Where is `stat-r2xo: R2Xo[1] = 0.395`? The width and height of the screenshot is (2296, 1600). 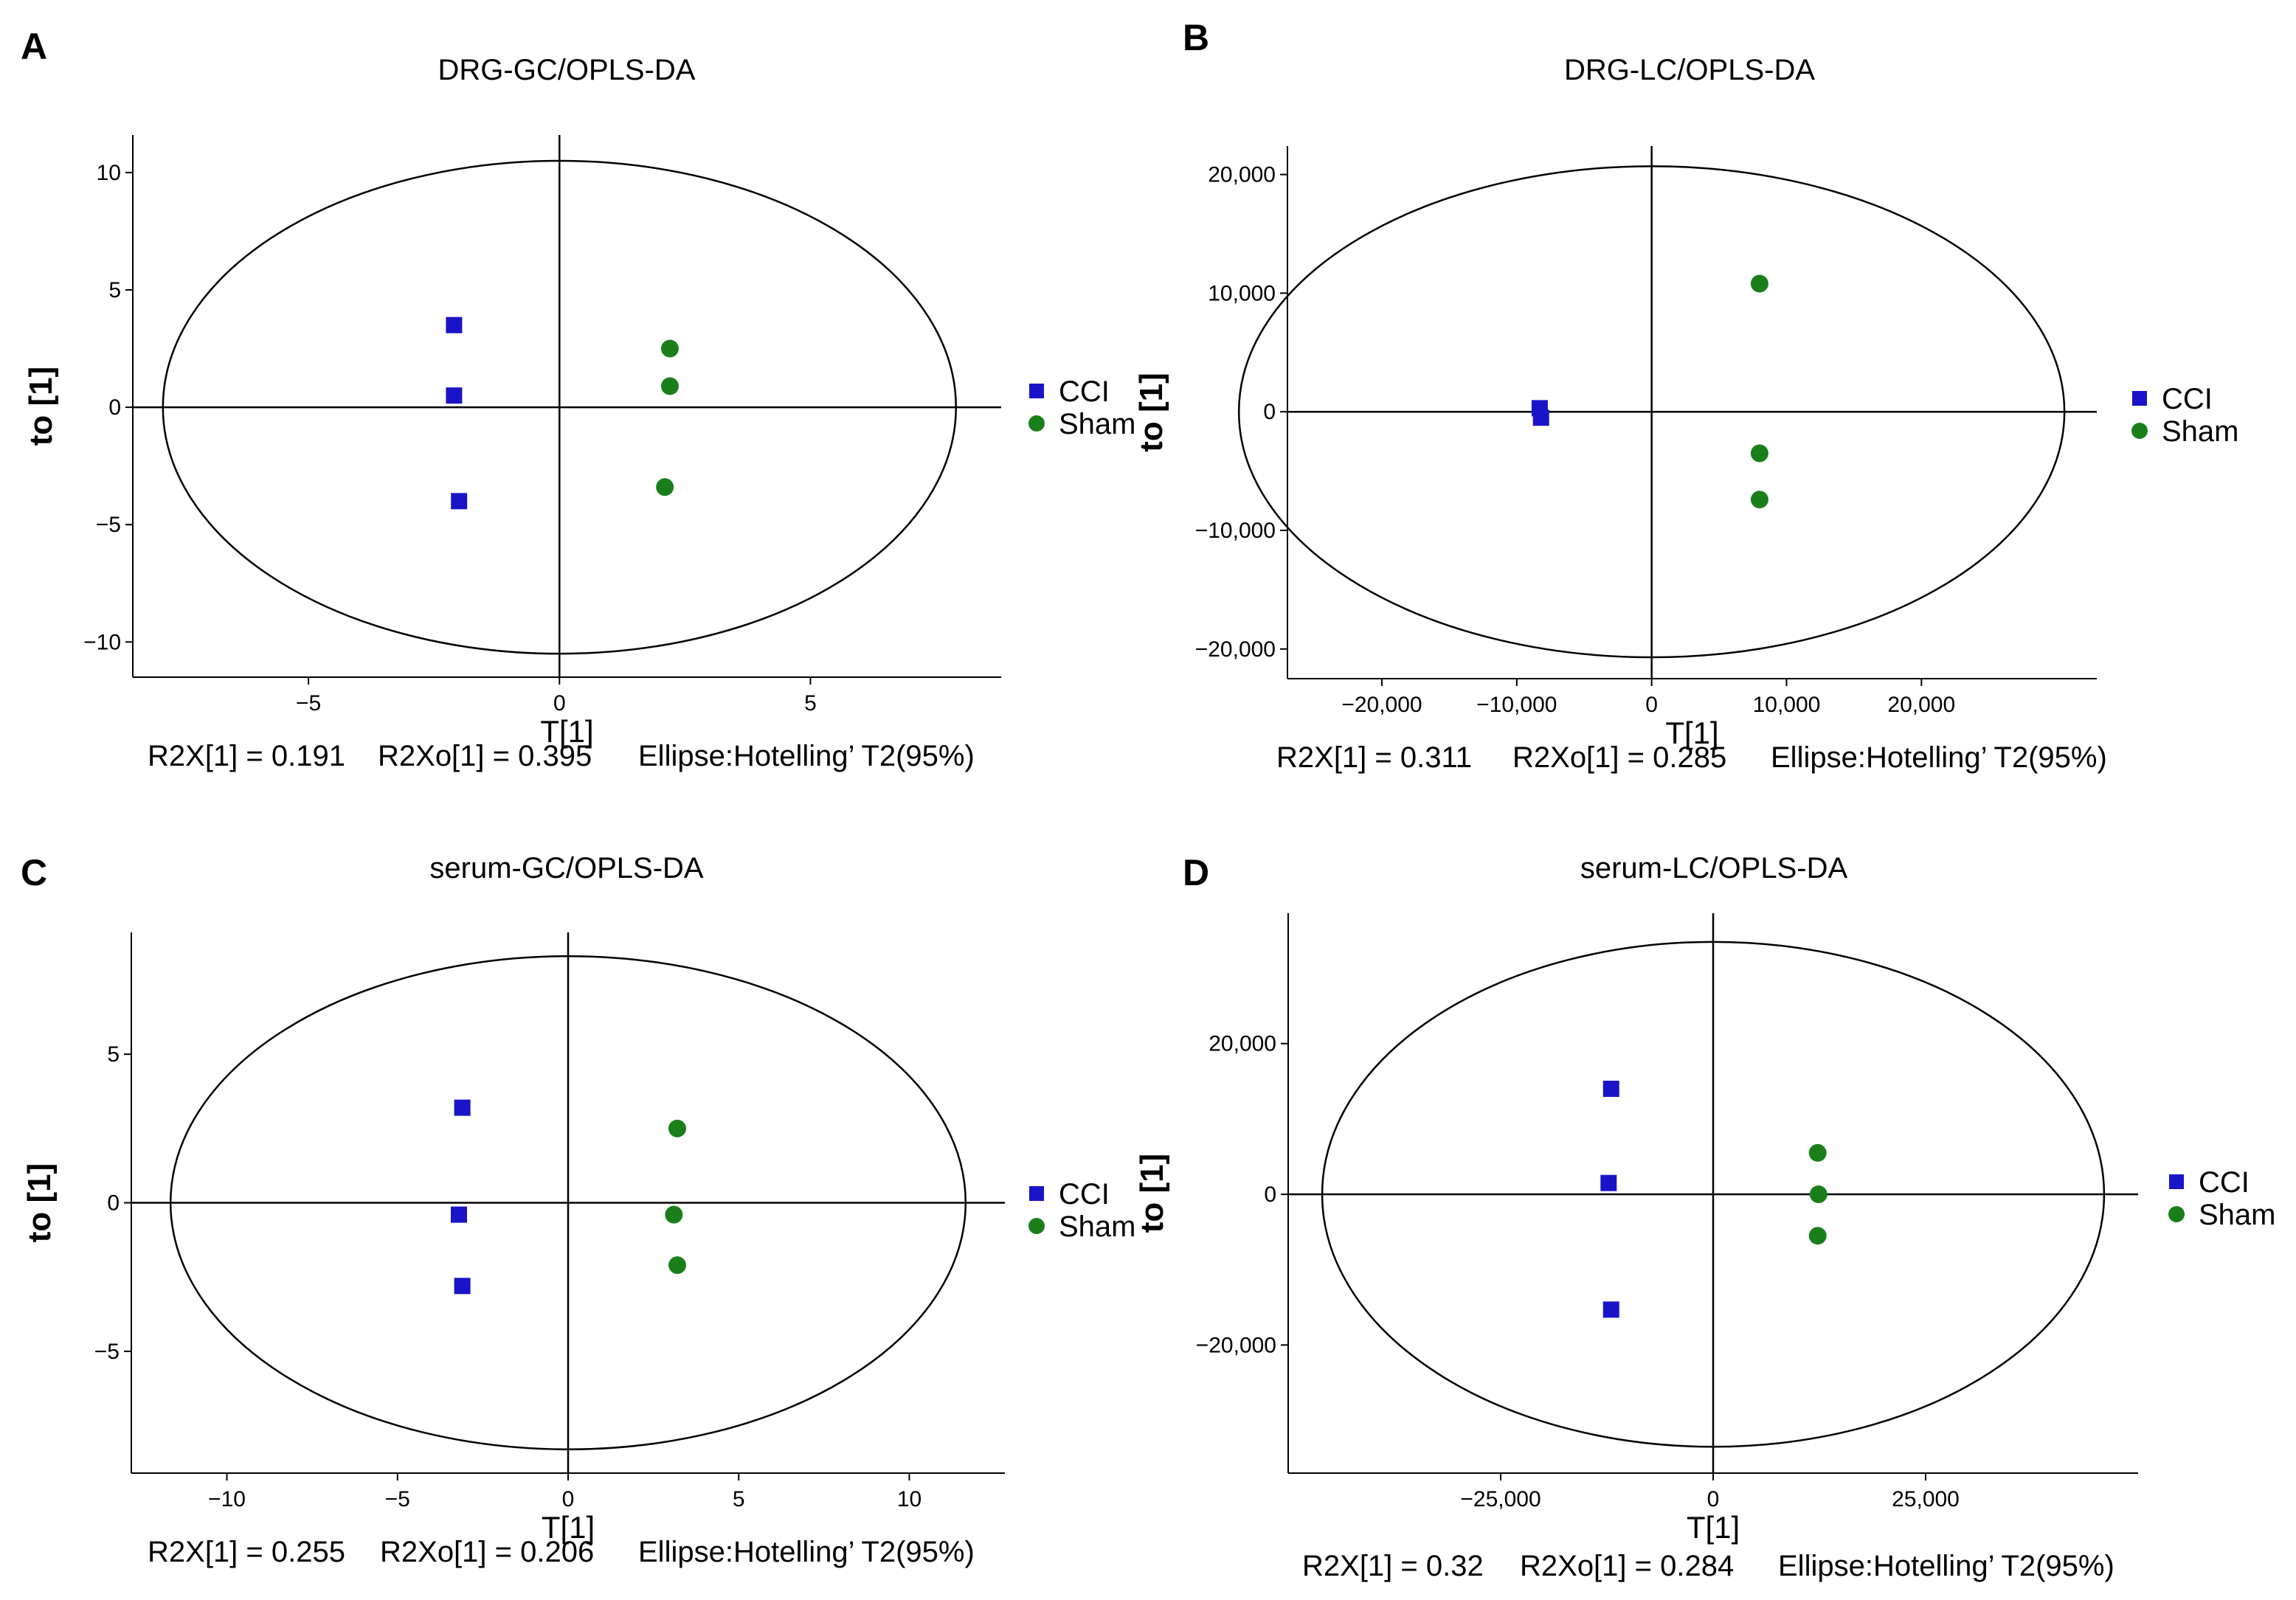
stat-r2xo: R2Xo[1] = 0.395 is located at coordinates (485, 756).